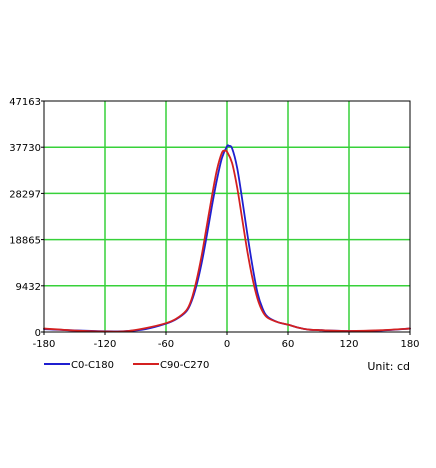 The width and height of the screenshot is (436, 468). I want to click on y-tick-label: 18865, so click(25, 241).